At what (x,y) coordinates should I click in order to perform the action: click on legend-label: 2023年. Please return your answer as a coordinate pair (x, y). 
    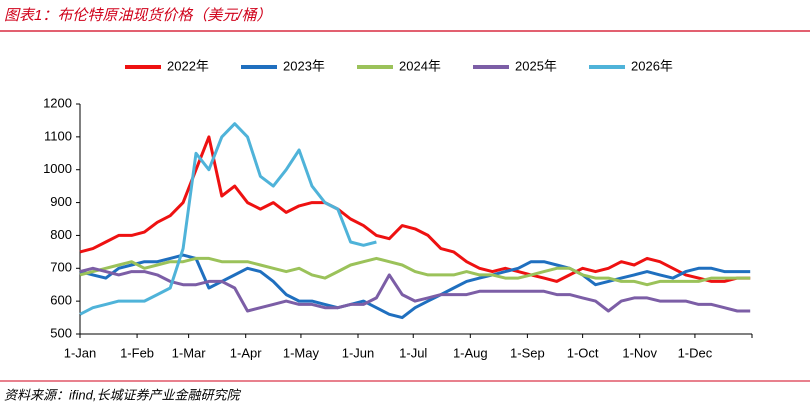
    Looking at the image, I should click on (304, 65).